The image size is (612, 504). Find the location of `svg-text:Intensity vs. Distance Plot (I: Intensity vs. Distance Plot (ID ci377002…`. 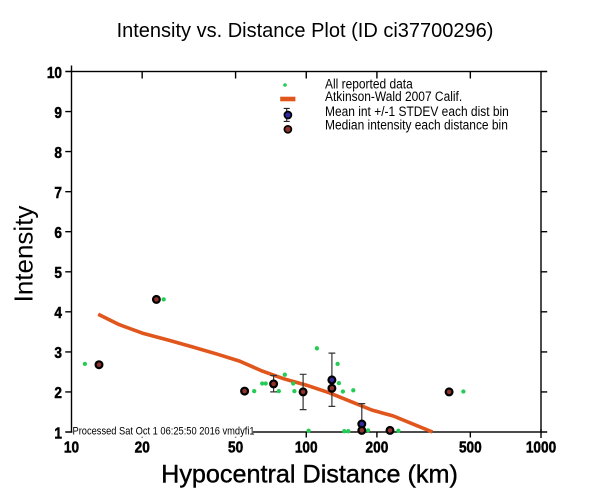

svg-text:Intensity vs. Distance Plot (I: Intensity vs. Distance Plot (ID ci377002… is located at coordinates (305, 31).